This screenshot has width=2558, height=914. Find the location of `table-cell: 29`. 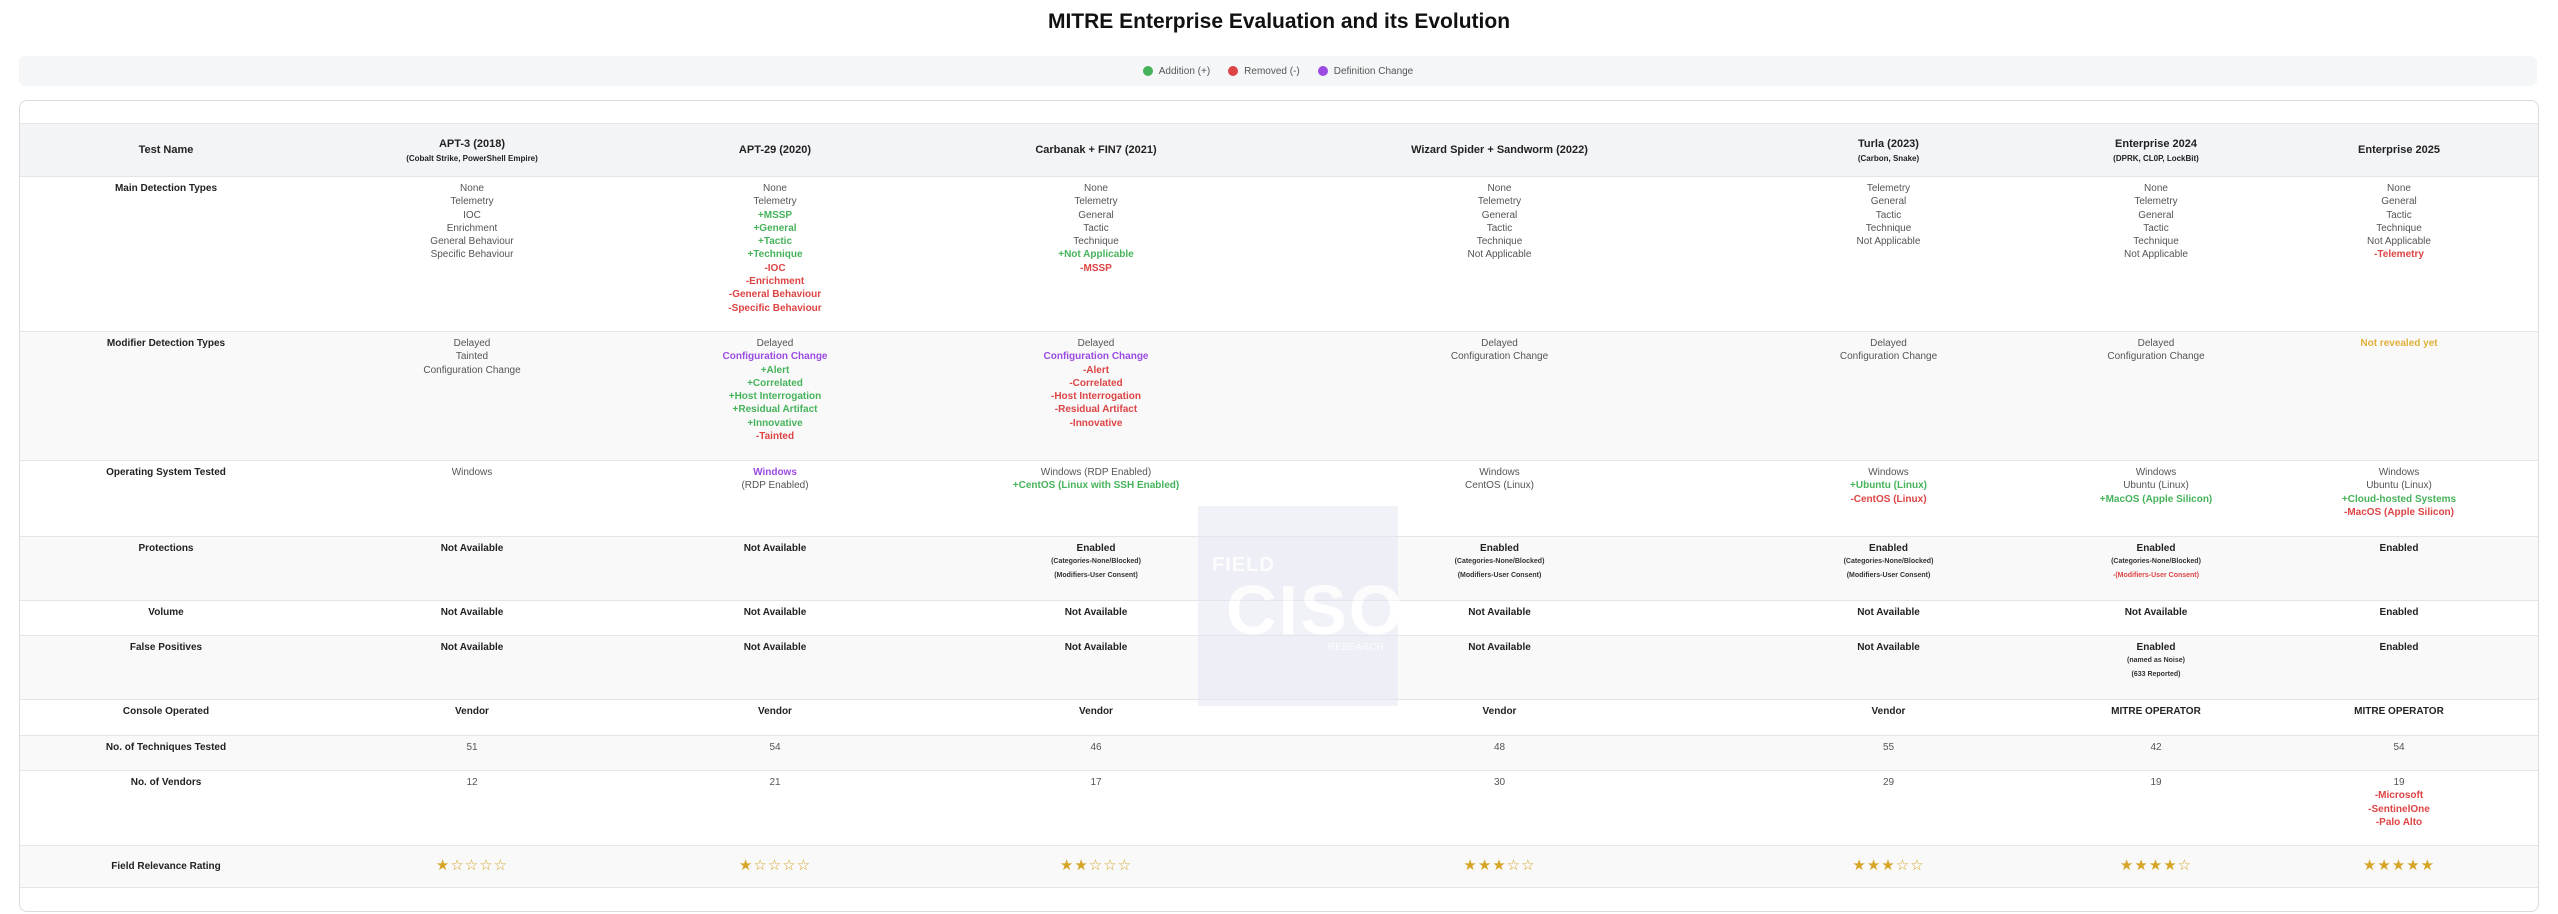

table-cell: 29 is located at coordinates (1888, 808).